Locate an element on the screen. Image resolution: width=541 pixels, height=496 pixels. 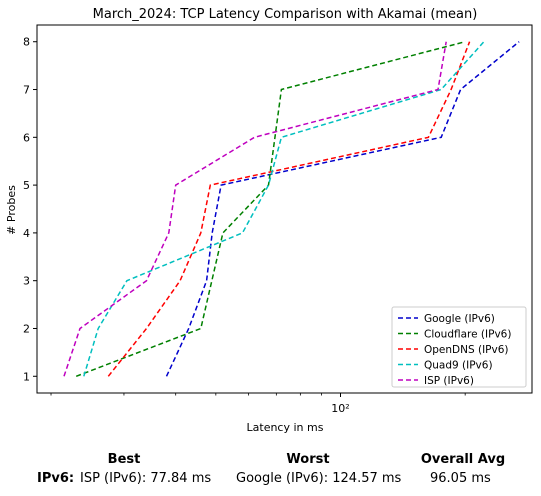
summary-row-label: IPv6: is located at coordinates (56, 478).